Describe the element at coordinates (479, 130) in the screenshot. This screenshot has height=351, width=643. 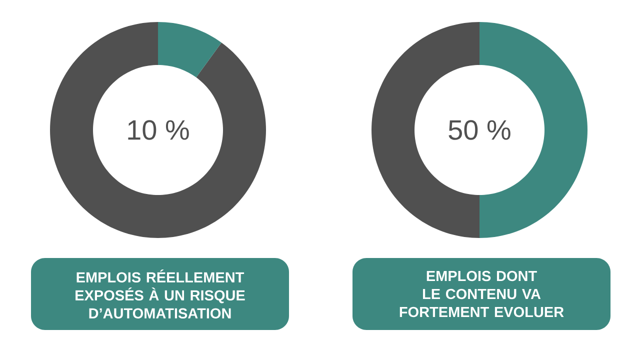
I see `text: 50 %` at that location.